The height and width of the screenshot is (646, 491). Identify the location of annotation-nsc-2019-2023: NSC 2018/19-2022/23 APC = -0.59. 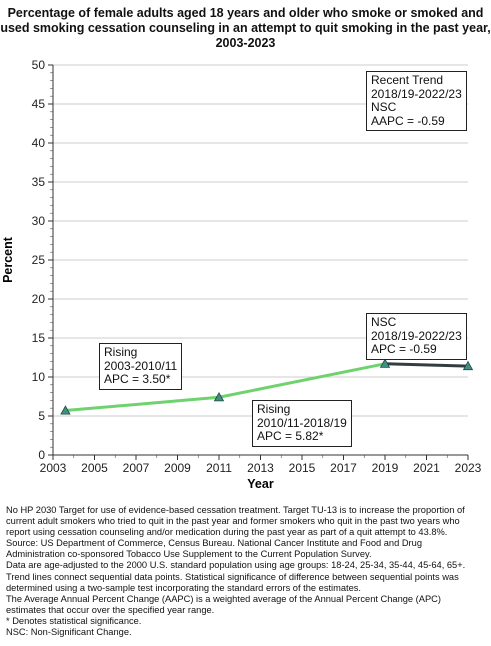
(416, 336).